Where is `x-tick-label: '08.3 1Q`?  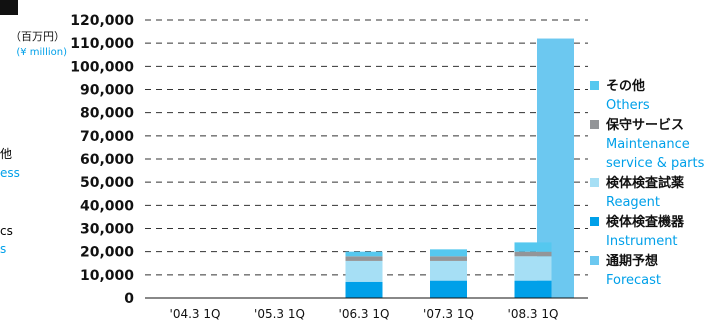 x-tick-label: '08.3 1Q is located at coordinates (533, 314).